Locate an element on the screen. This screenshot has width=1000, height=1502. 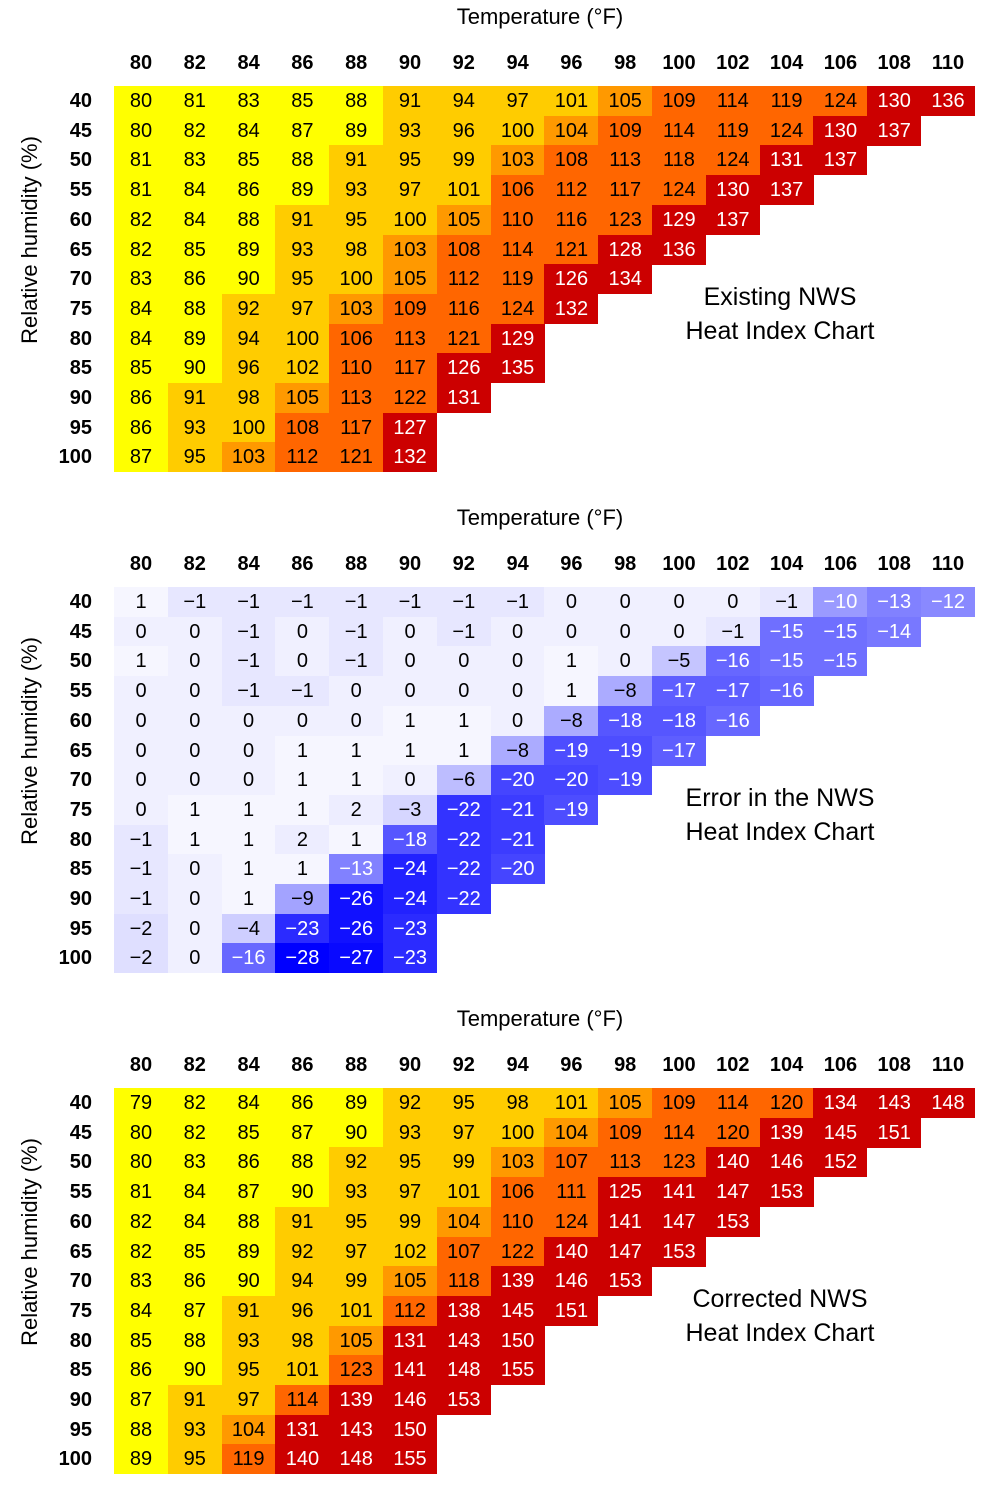
heatmap-cell: 81 is located at coordinates (194, 101).